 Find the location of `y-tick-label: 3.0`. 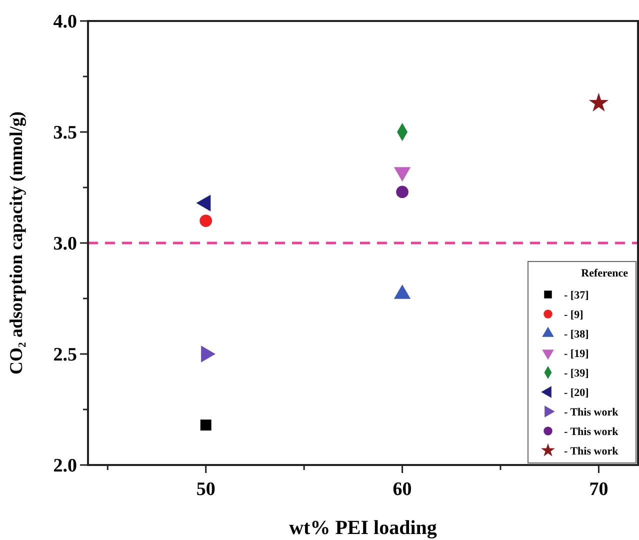

y-tick-label: 3.0 is located at coordinates (65, 244).